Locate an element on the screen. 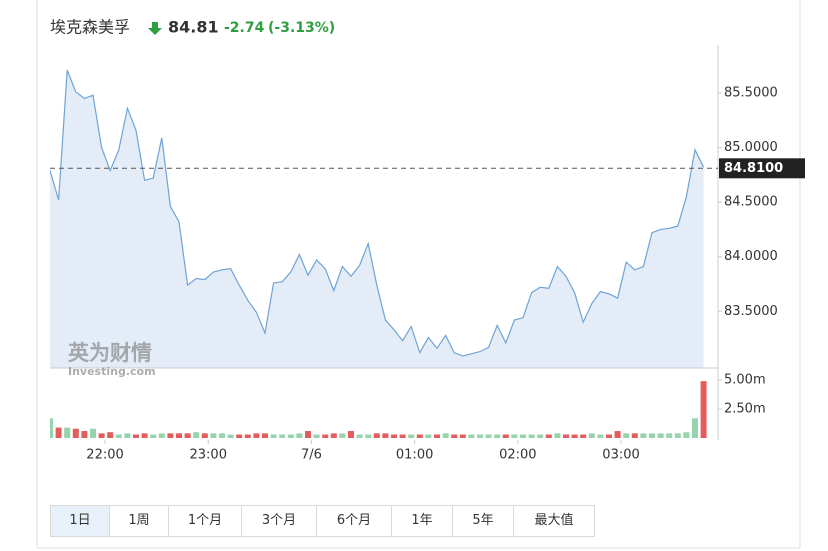  range-tab: 1年 is located at coordinates (422, 521).